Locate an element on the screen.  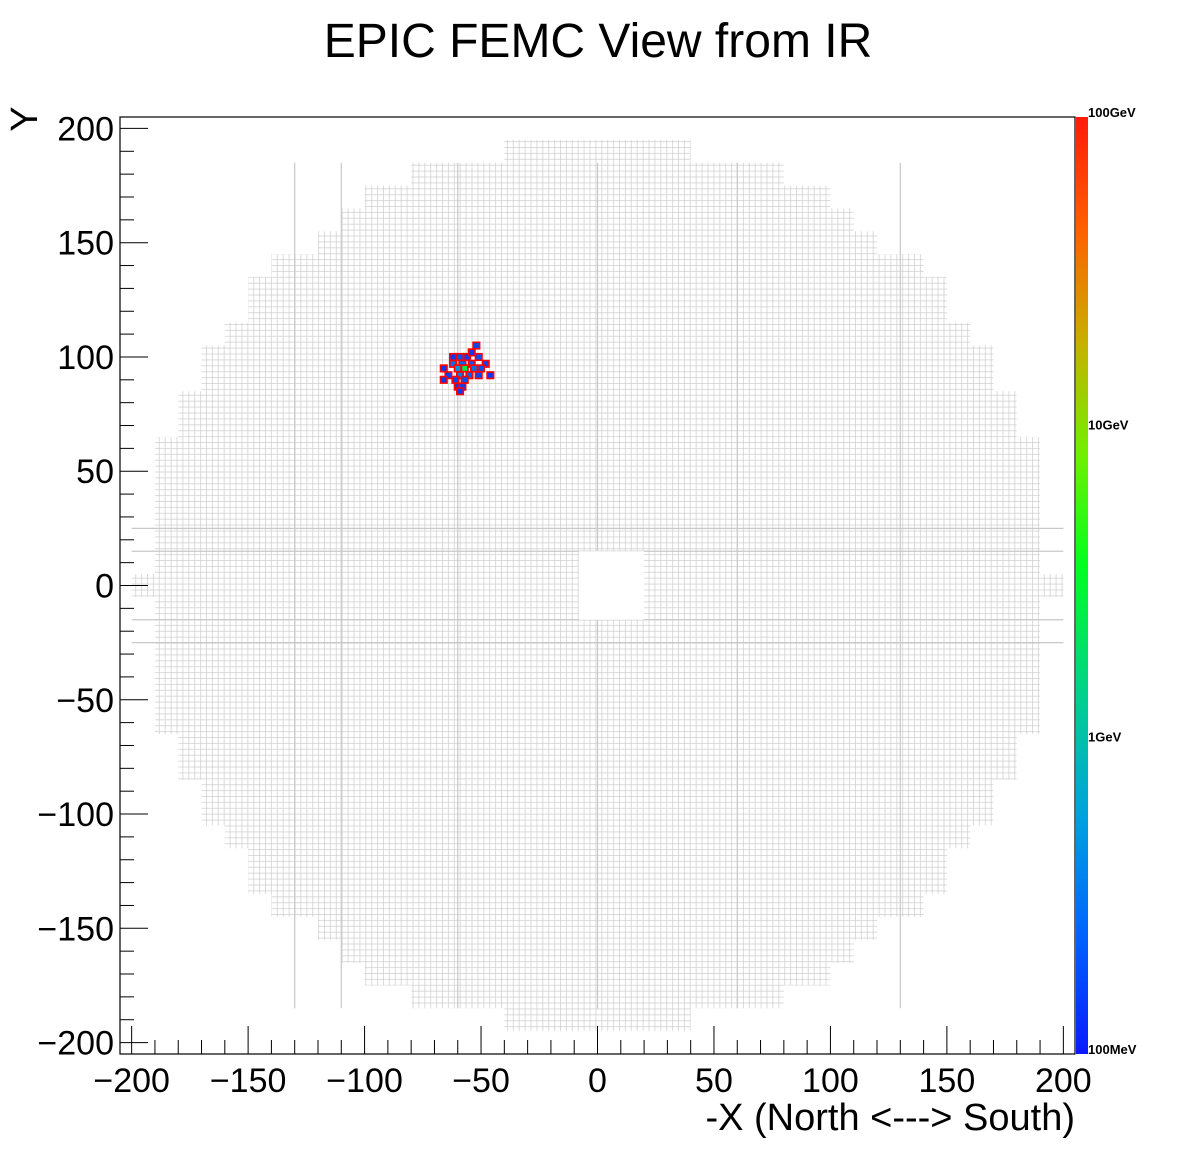
y-tick-label: −100 is located at coordinates (75, 815).